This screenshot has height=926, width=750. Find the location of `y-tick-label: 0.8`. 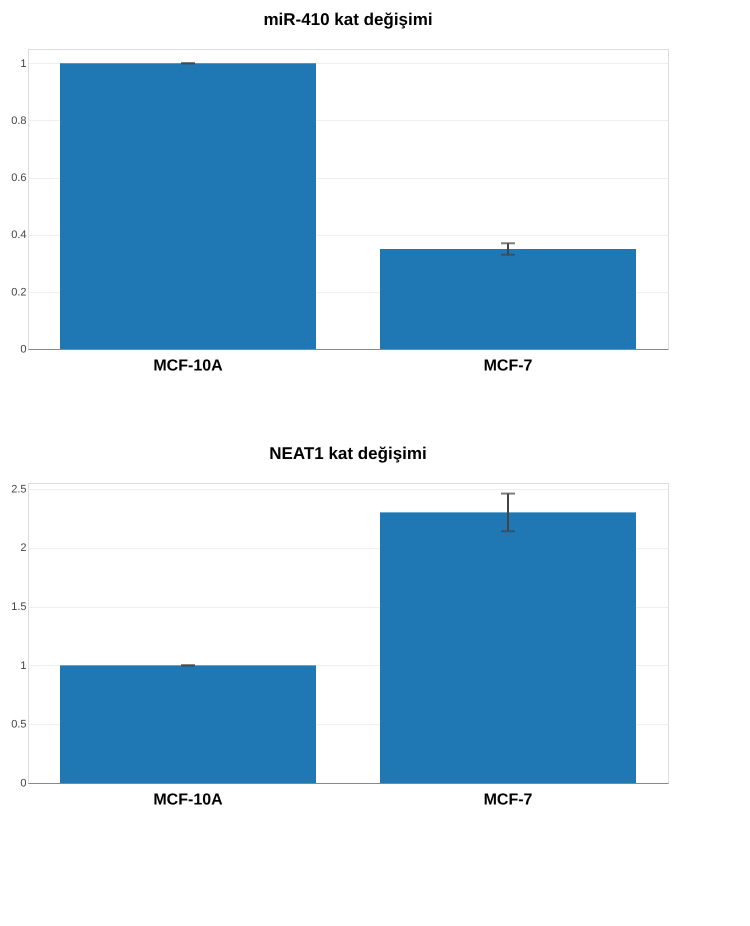

y-tick-label: 0.8 is located at coordinates (18, 120).